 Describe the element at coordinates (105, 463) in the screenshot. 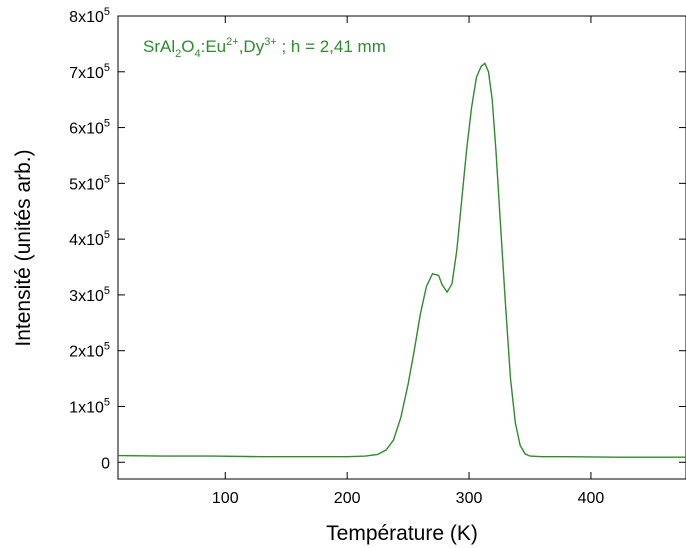

I see `y-tick-label: 0` at that location.